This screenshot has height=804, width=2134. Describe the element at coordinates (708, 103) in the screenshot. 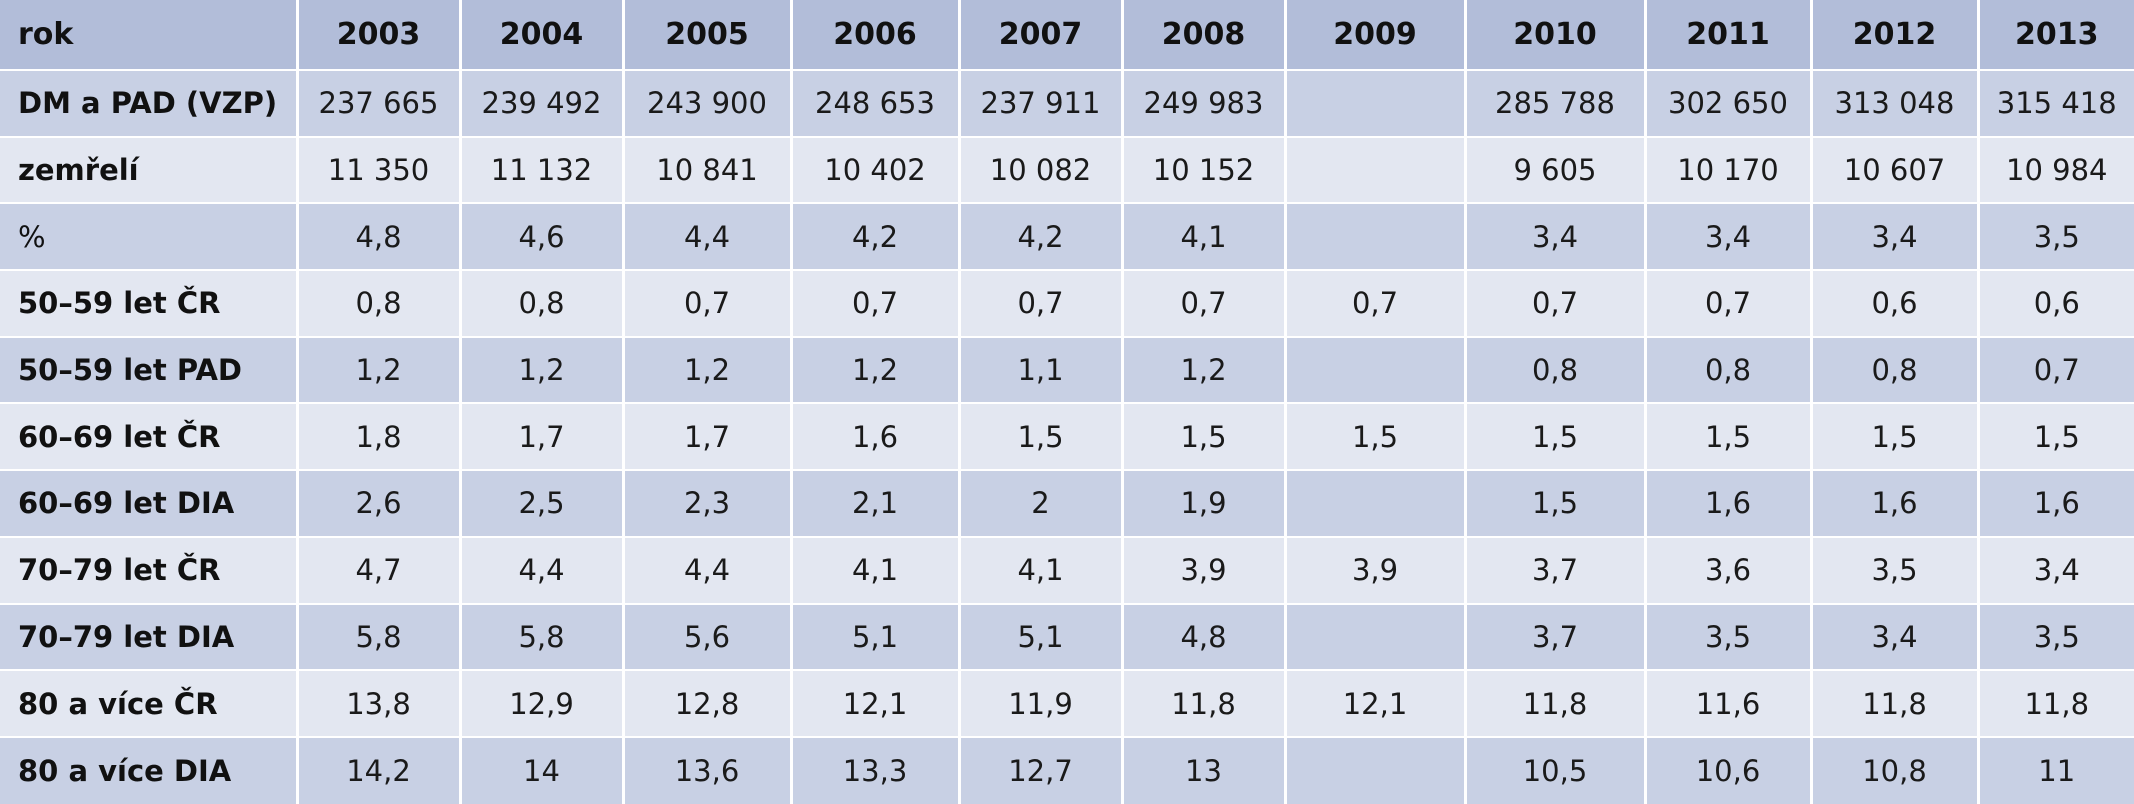

I see `table-cell: 243 900` at that location.